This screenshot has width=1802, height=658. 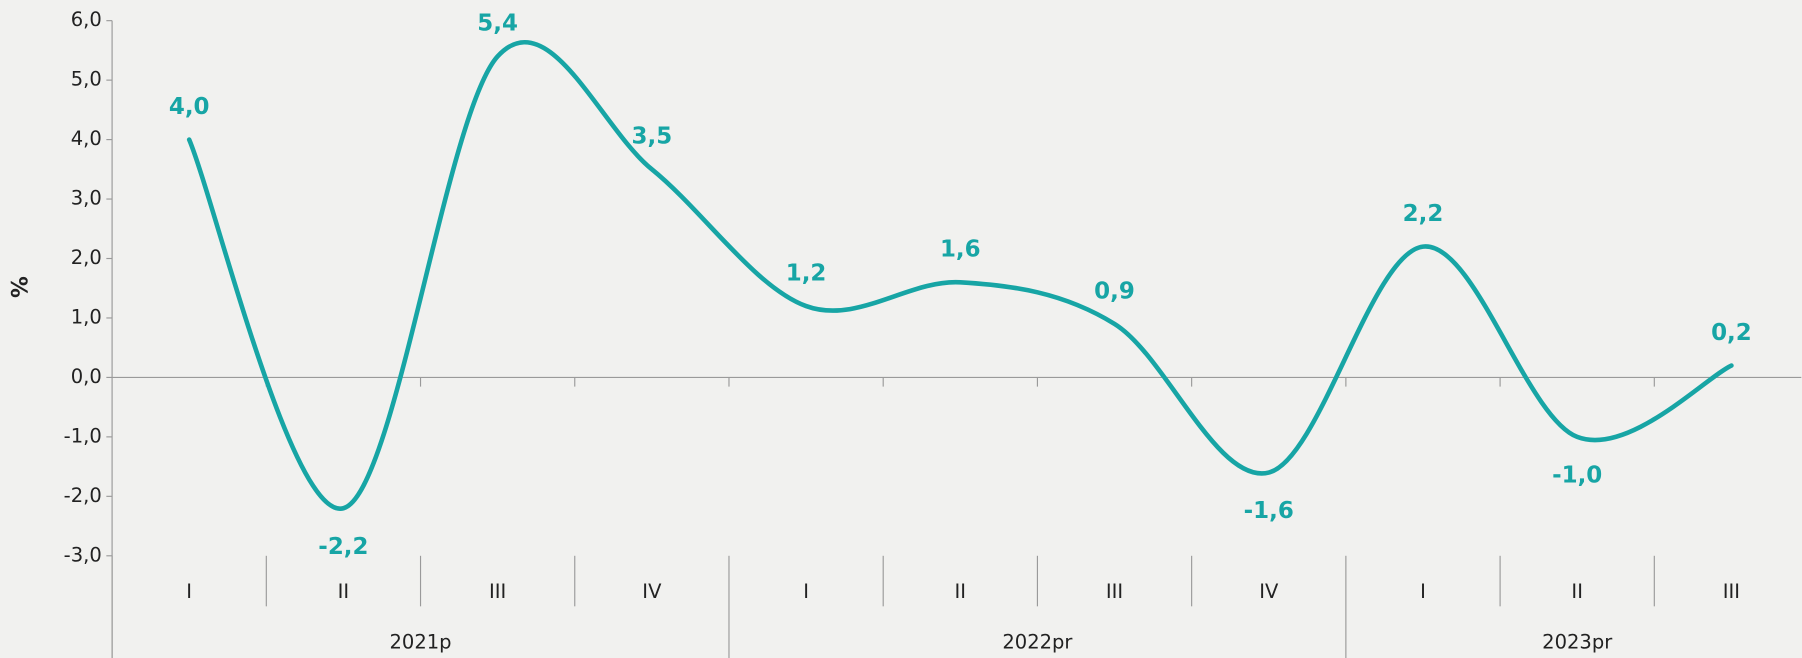 I want to click on y-tick-label: 4,0, so click(x=86, y=138).